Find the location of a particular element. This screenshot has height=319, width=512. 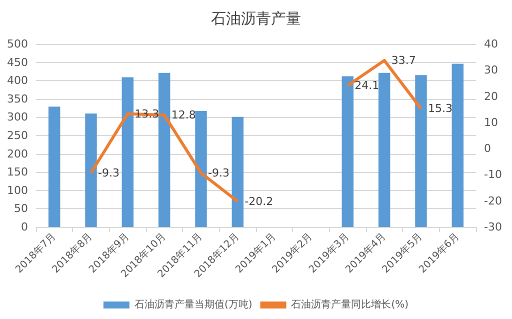

y-tick-label: 250 is located at coordinates (17, 135).